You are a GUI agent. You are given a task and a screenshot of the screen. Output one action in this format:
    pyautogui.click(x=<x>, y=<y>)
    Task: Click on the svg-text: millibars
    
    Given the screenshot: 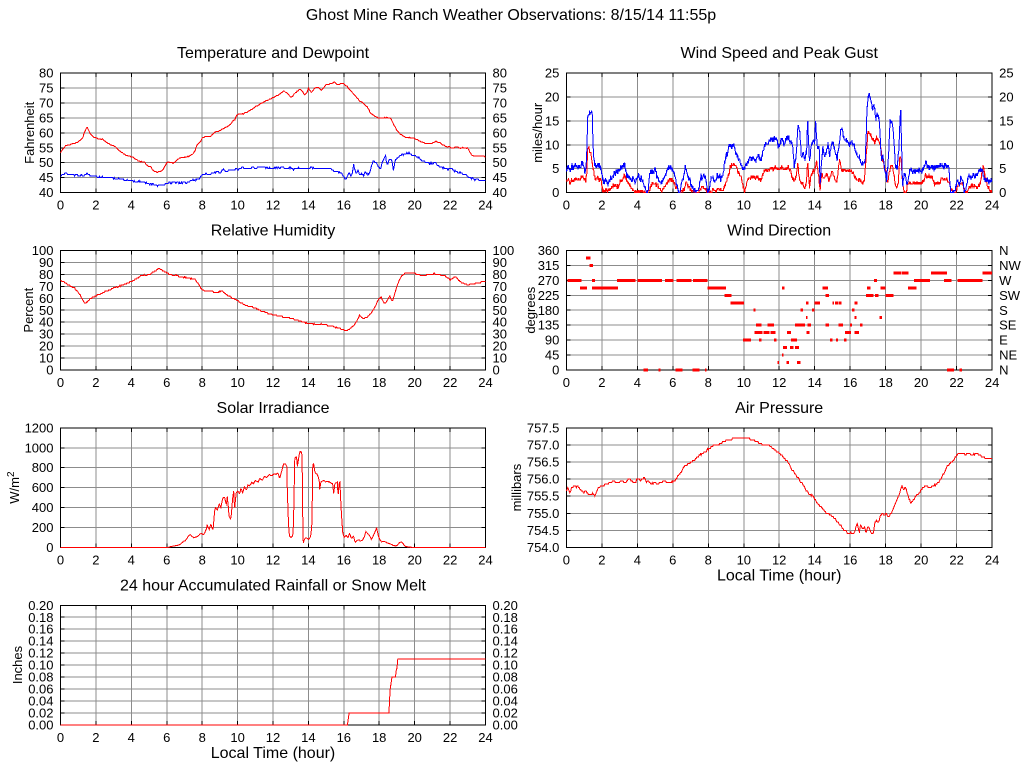 What is the action you would take?
    pyautogui.click(x=516, y=487)
    